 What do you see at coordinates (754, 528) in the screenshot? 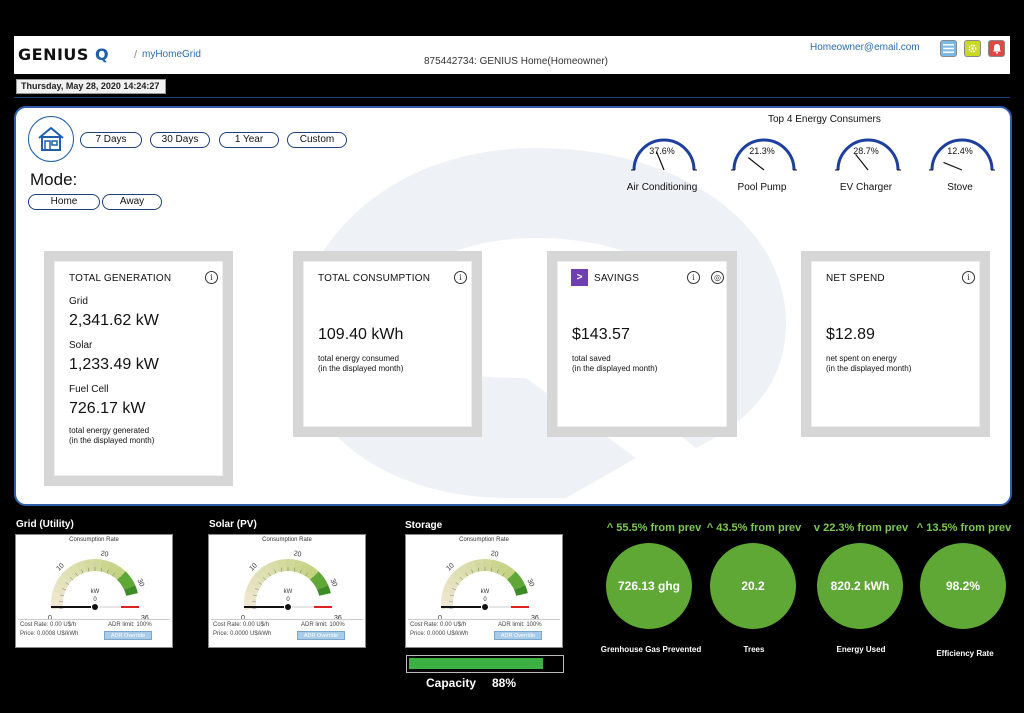
I see `stat-change: ^ 43.5% from prev` at bounding box center [754, 528].